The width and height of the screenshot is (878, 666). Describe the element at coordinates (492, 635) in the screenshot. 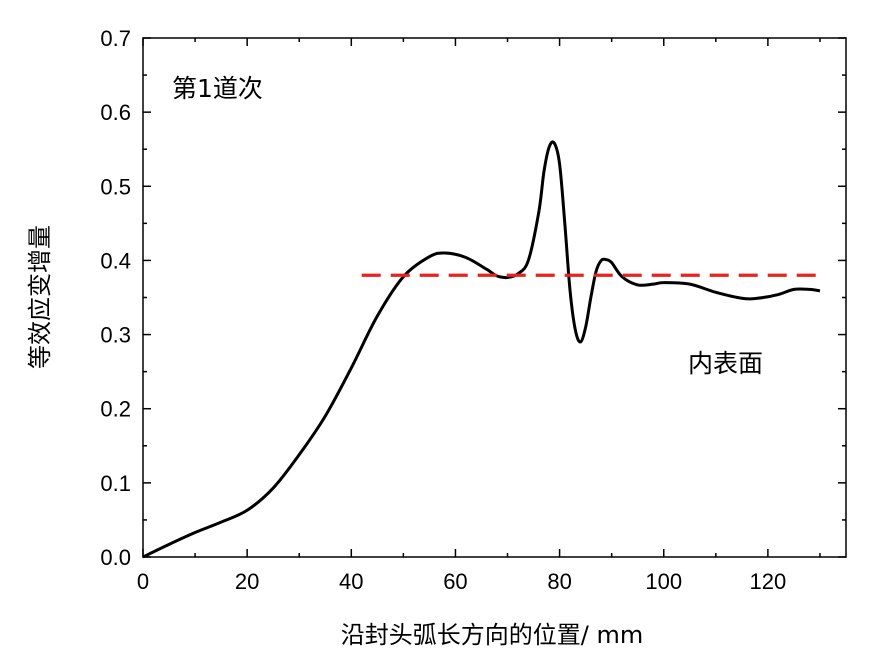

I see `x-axis-title: 沿封头弧长方向的位置/ mm` at that location.